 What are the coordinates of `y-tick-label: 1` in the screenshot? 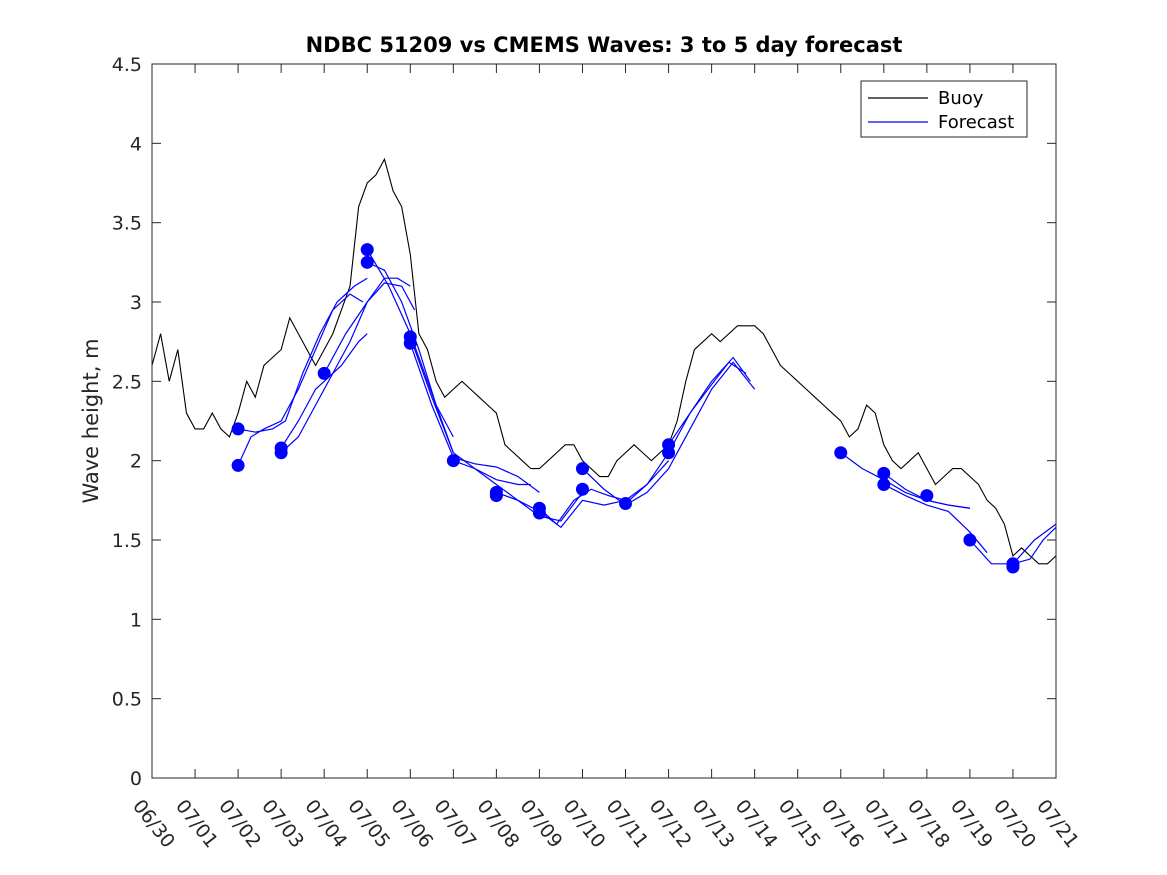 It's located at (136, 620).